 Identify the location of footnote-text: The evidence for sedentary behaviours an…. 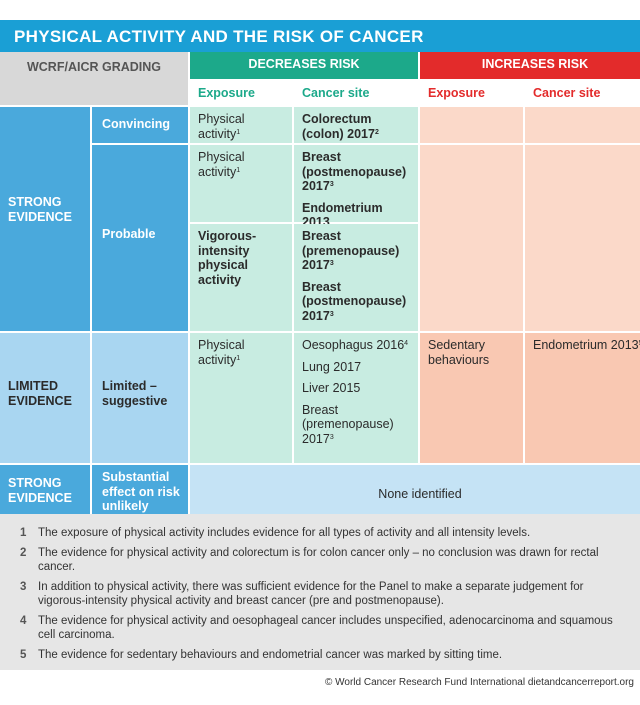
(270, 654).